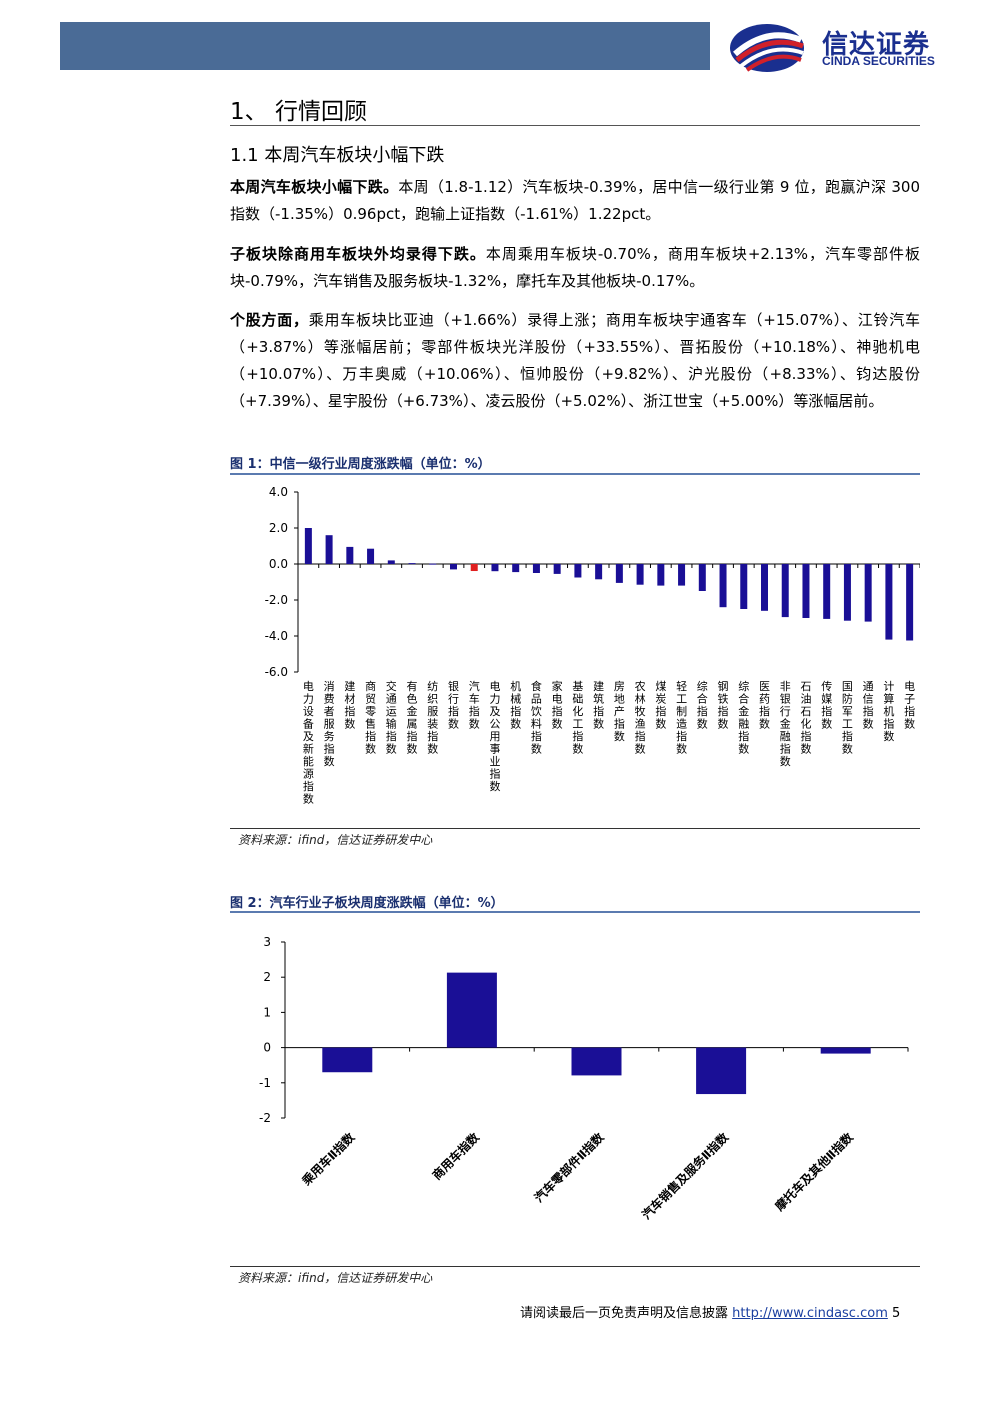 The width and height of the screenshot is (992, 1403). Describe the element at coordinates (265, 1083) in the screenshot. I see `y-tick-label: -1` at that location.